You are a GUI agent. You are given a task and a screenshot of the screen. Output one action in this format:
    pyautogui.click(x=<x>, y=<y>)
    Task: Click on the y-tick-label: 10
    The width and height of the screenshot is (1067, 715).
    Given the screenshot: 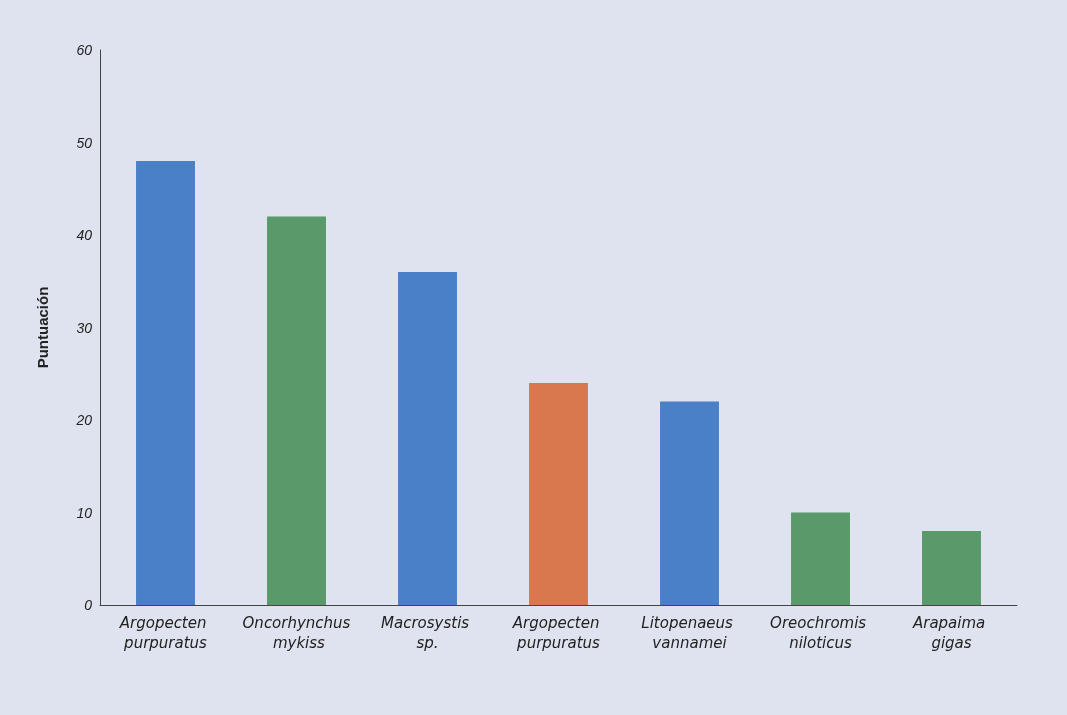 What is the action you would take?
    pyautogui.click(x=84, y=512)
    